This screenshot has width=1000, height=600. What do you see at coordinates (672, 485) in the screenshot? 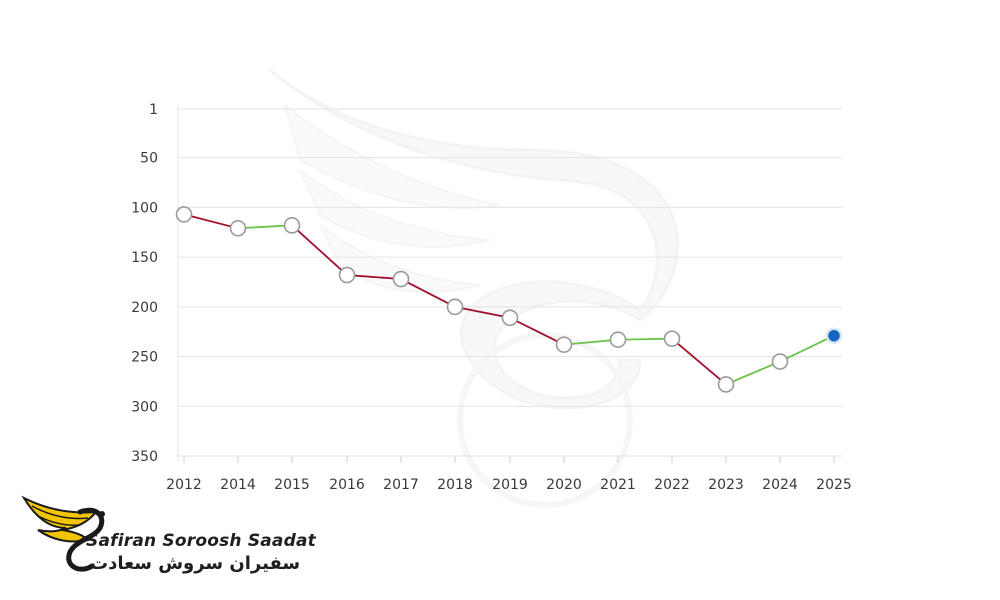
I see `x-tick-label: 2022` at bounding box center [672, 485].